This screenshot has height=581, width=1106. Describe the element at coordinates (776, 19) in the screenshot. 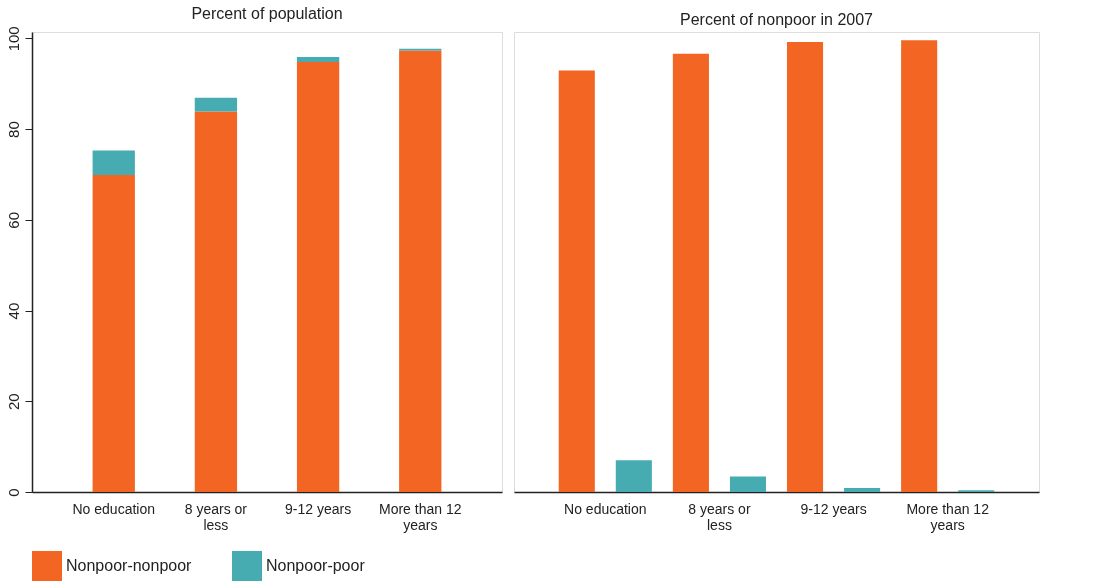

I see `chart-title: Percent of nonpoor in 2007` at that location.